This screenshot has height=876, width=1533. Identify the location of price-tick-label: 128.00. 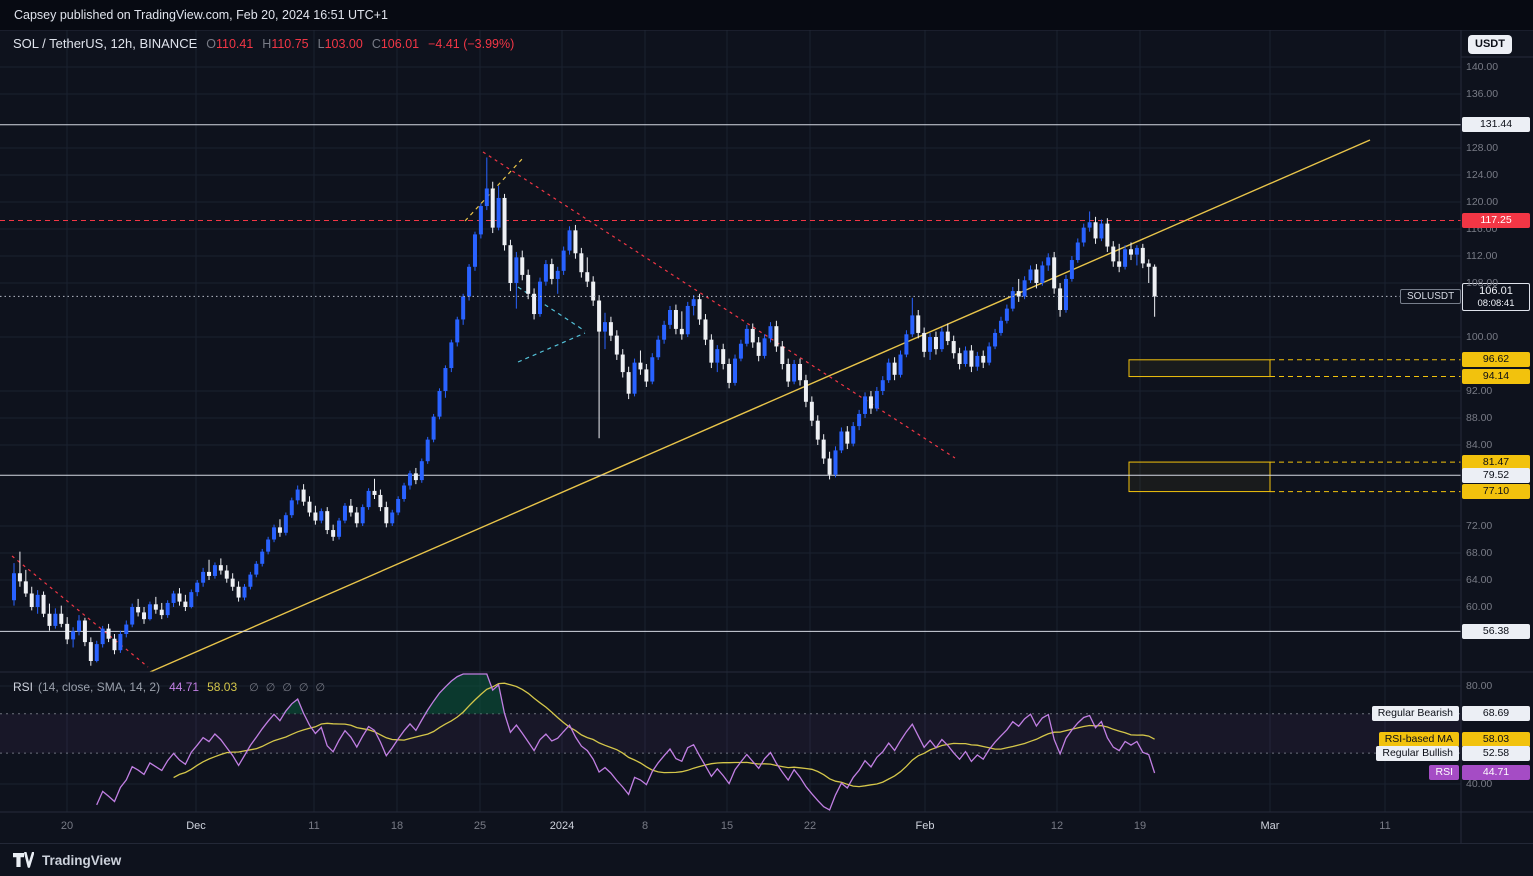
(1482, 147).